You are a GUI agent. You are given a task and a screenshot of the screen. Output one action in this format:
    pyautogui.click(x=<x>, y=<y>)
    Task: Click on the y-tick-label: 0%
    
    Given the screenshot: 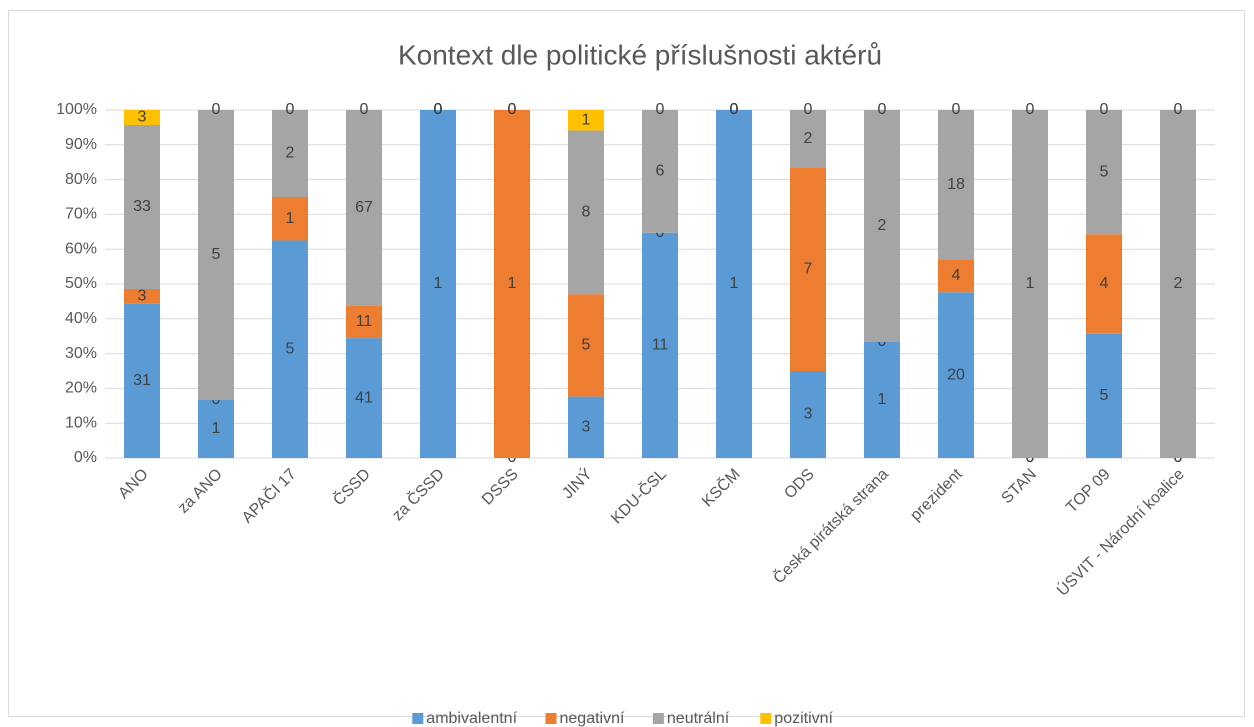 What is the action you would take?
    pyautogui.click(x=85, y=457)
    